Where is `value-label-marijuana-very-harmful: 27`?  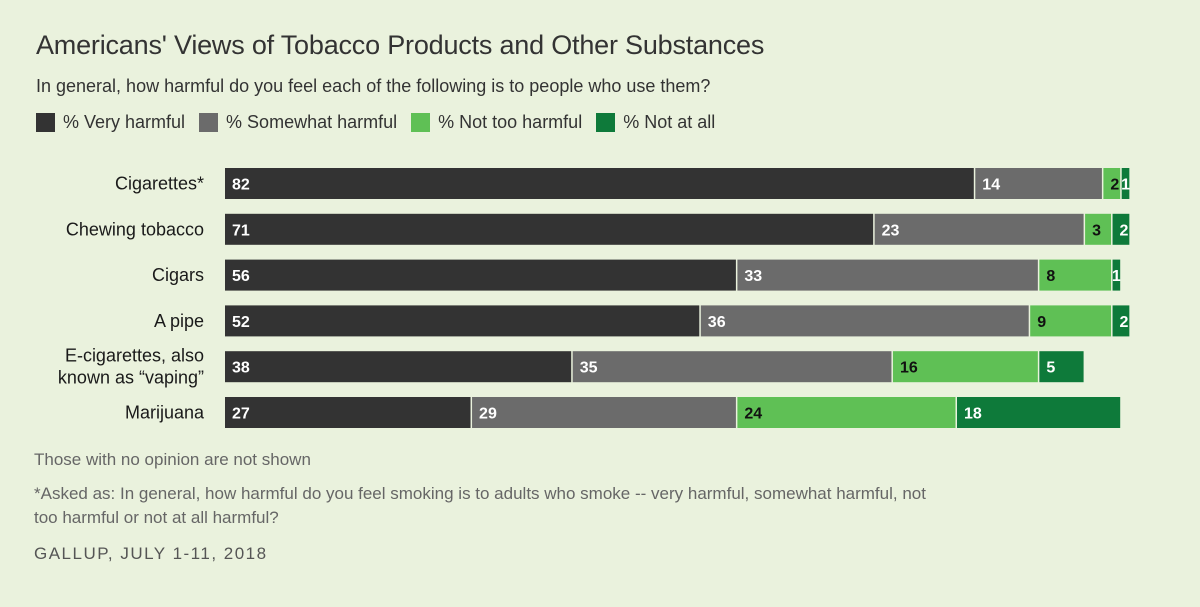 value-label-marijuana-very-harmful: 27 is located at coordinates (241, 414).